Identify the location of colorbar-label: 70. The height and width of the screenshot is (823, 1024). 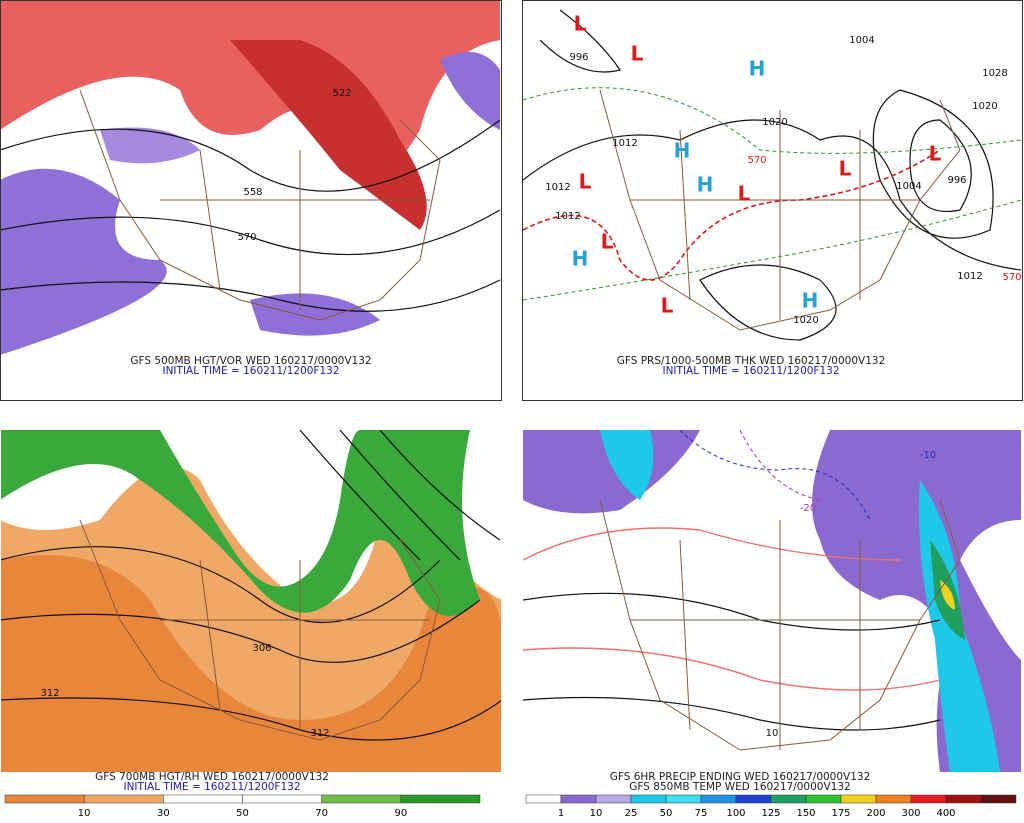
(321, 813).